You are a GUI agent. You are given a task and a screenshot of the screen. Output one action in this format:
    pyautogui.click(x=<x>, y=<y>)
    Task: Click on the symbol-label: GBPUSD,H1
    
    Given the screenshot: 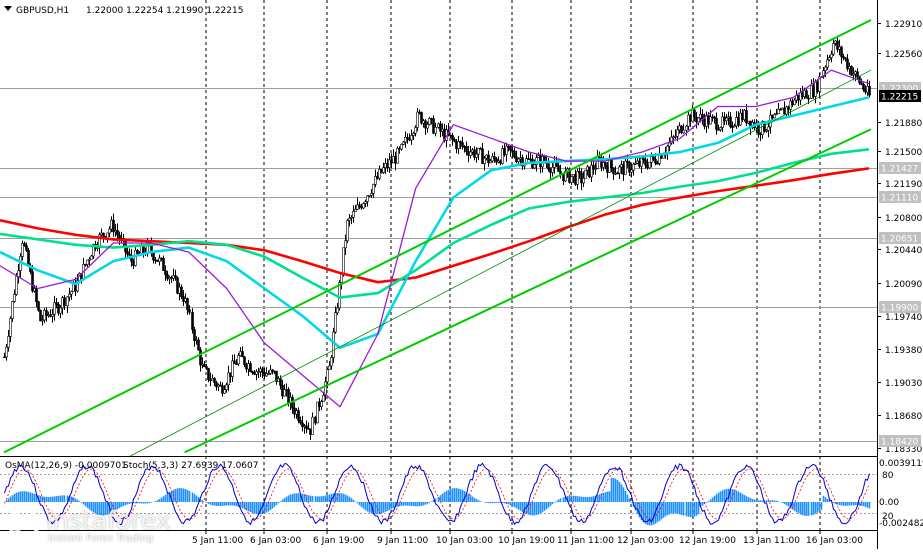 What is the action you would take?
    pyautogui.click(x=42, y=11)
    